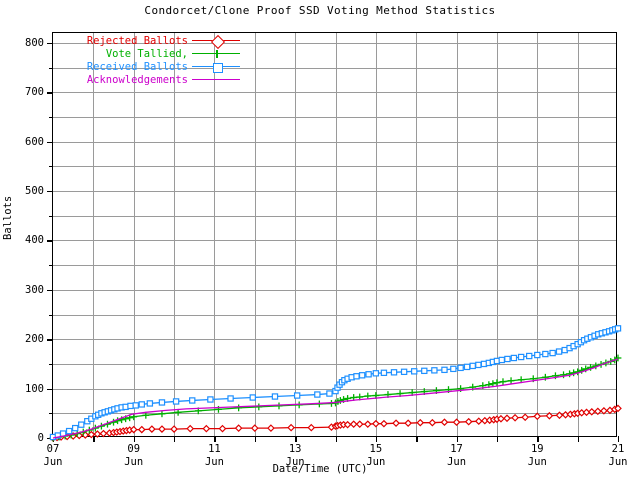  I want to click on legend-item: Received Ballots, so click(147, 66).